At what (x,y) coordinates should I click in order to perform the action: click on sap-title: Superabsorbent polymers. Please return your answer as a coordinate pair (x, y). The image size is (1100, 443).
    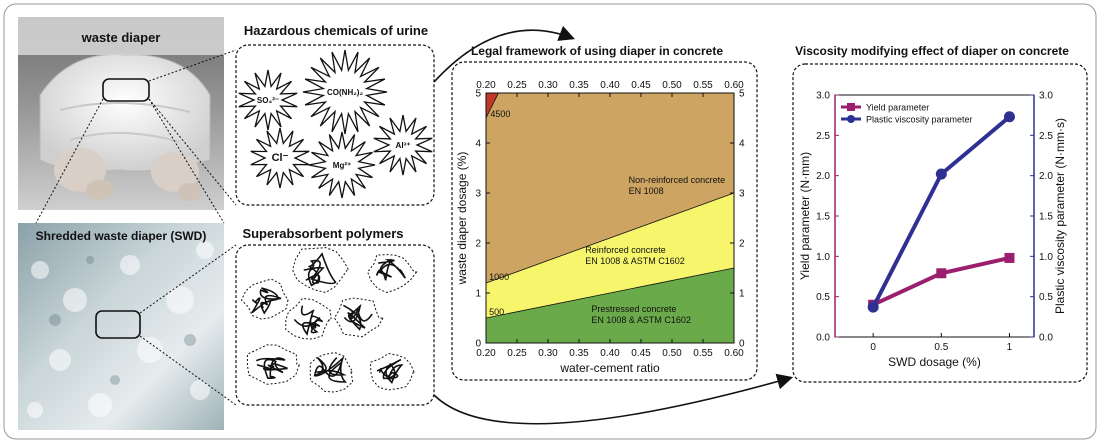
    Looking at the image, I should click on (322, 233).